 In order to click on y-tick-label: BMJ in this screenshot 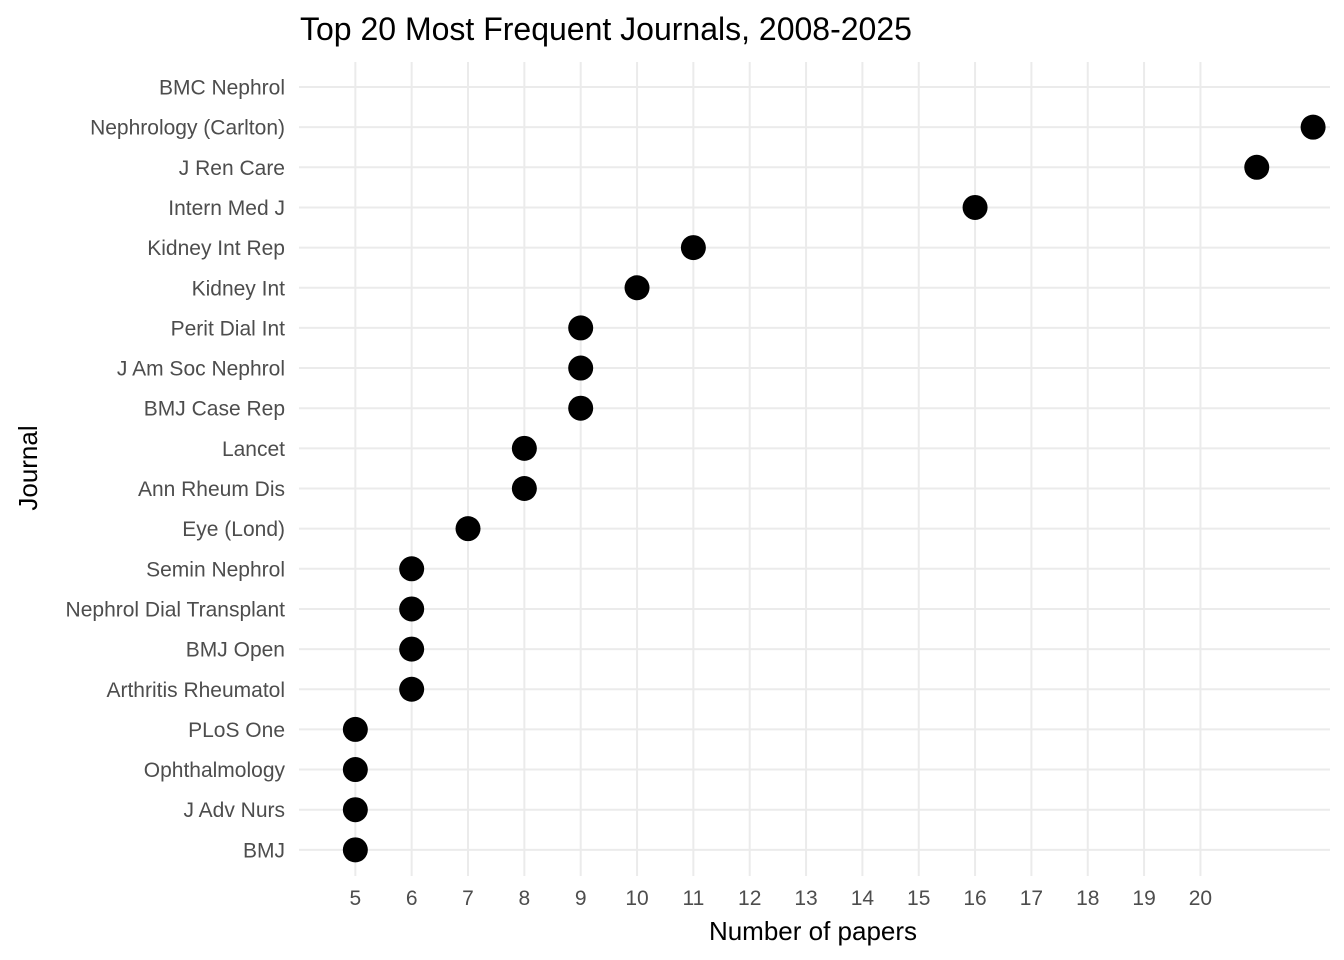, I will do `click(264, 850)`.